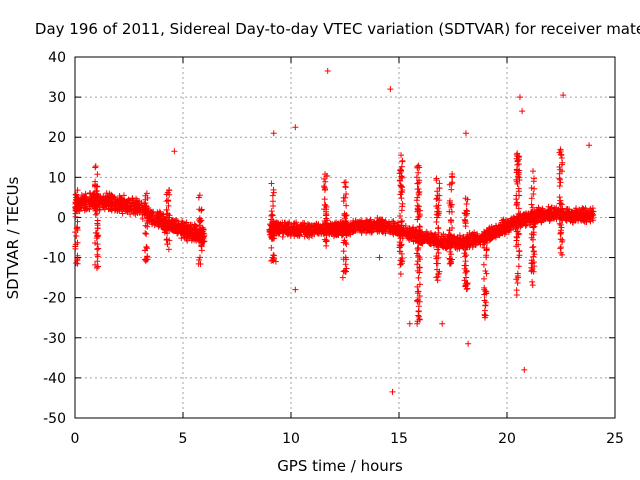 The width and height of the screenshot is (640, 480). What do you see at coordinates (507, 439) in the screenshot?
I see `x-tick-label: 20` at bounding box center [507, 439].